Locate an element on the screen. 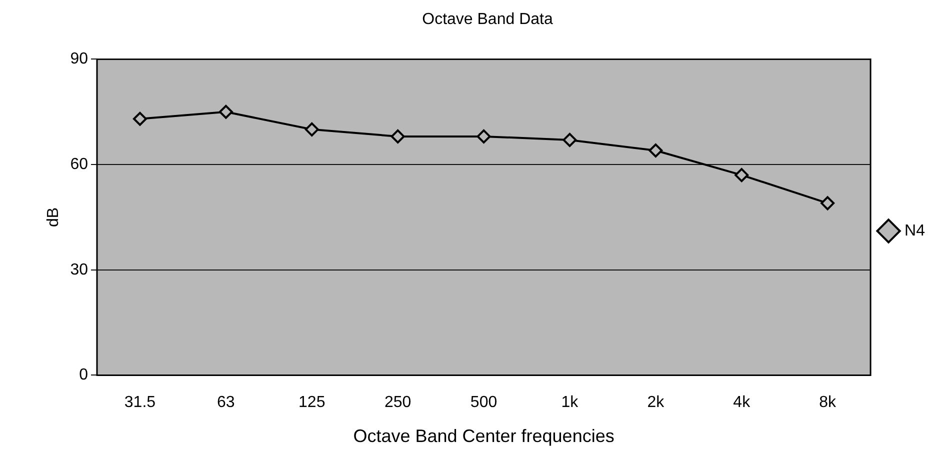 The width and height of the screenshot is (945, 472). x-tick-label: 125 is located at coordinates (312, 403).